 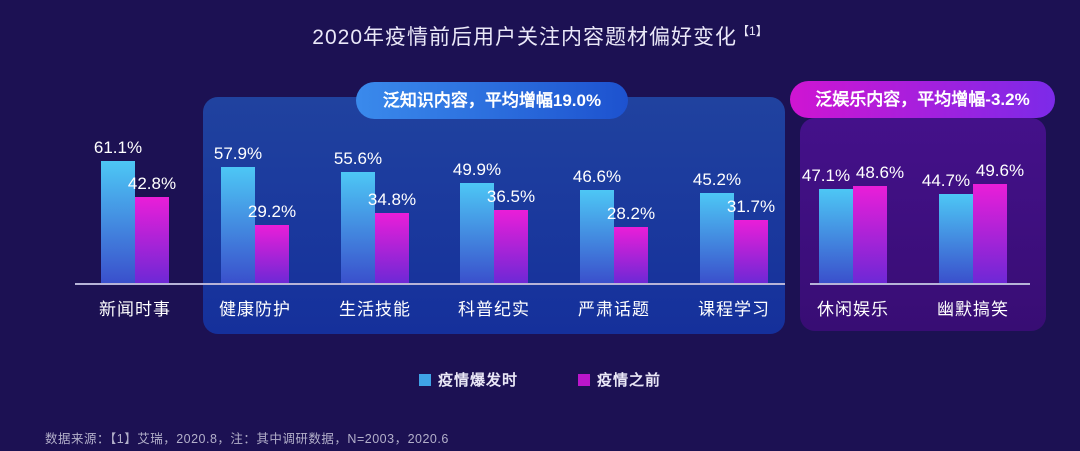 I want to click on bar-group: 57.9% 29.2%, so click(x=255, y=213).